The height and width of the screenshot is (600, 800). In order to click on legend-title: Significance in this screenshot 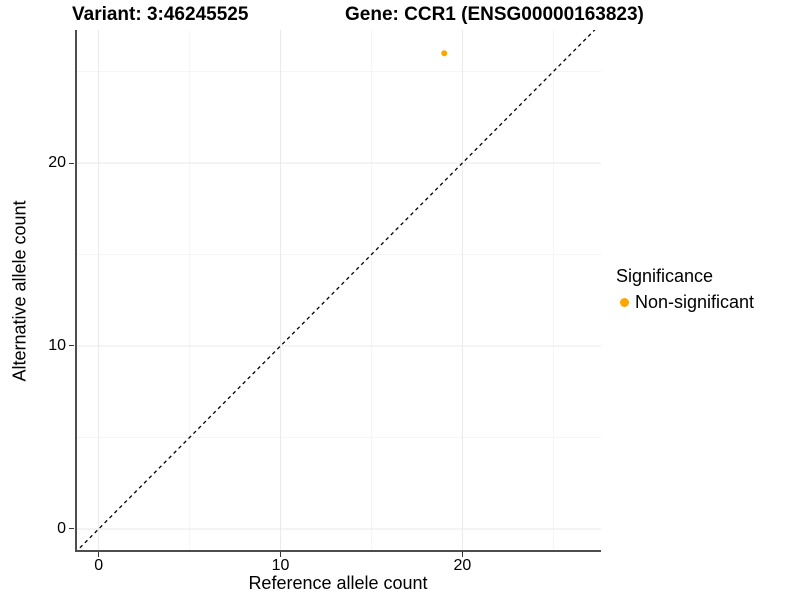, I will do `click(665, 276)`.